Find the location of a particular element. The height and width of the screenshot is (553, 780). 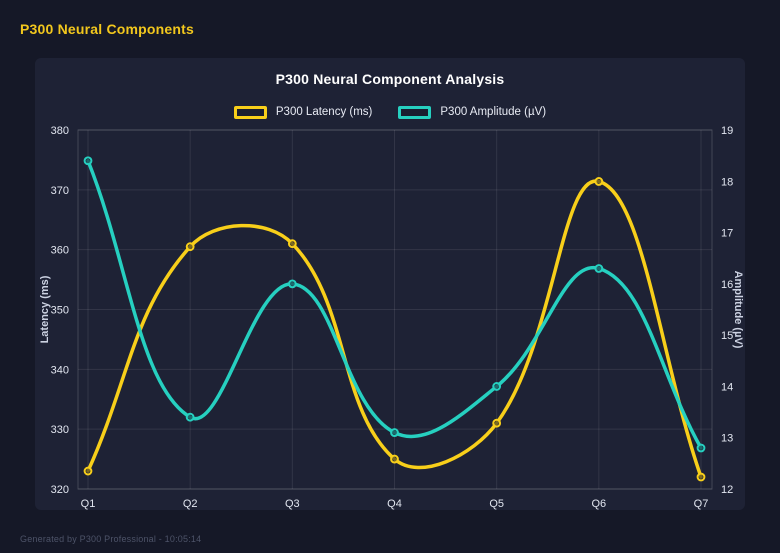

amplitude-legend-label: P300 Amplitude (µV) is located at coordinates (493, 112).